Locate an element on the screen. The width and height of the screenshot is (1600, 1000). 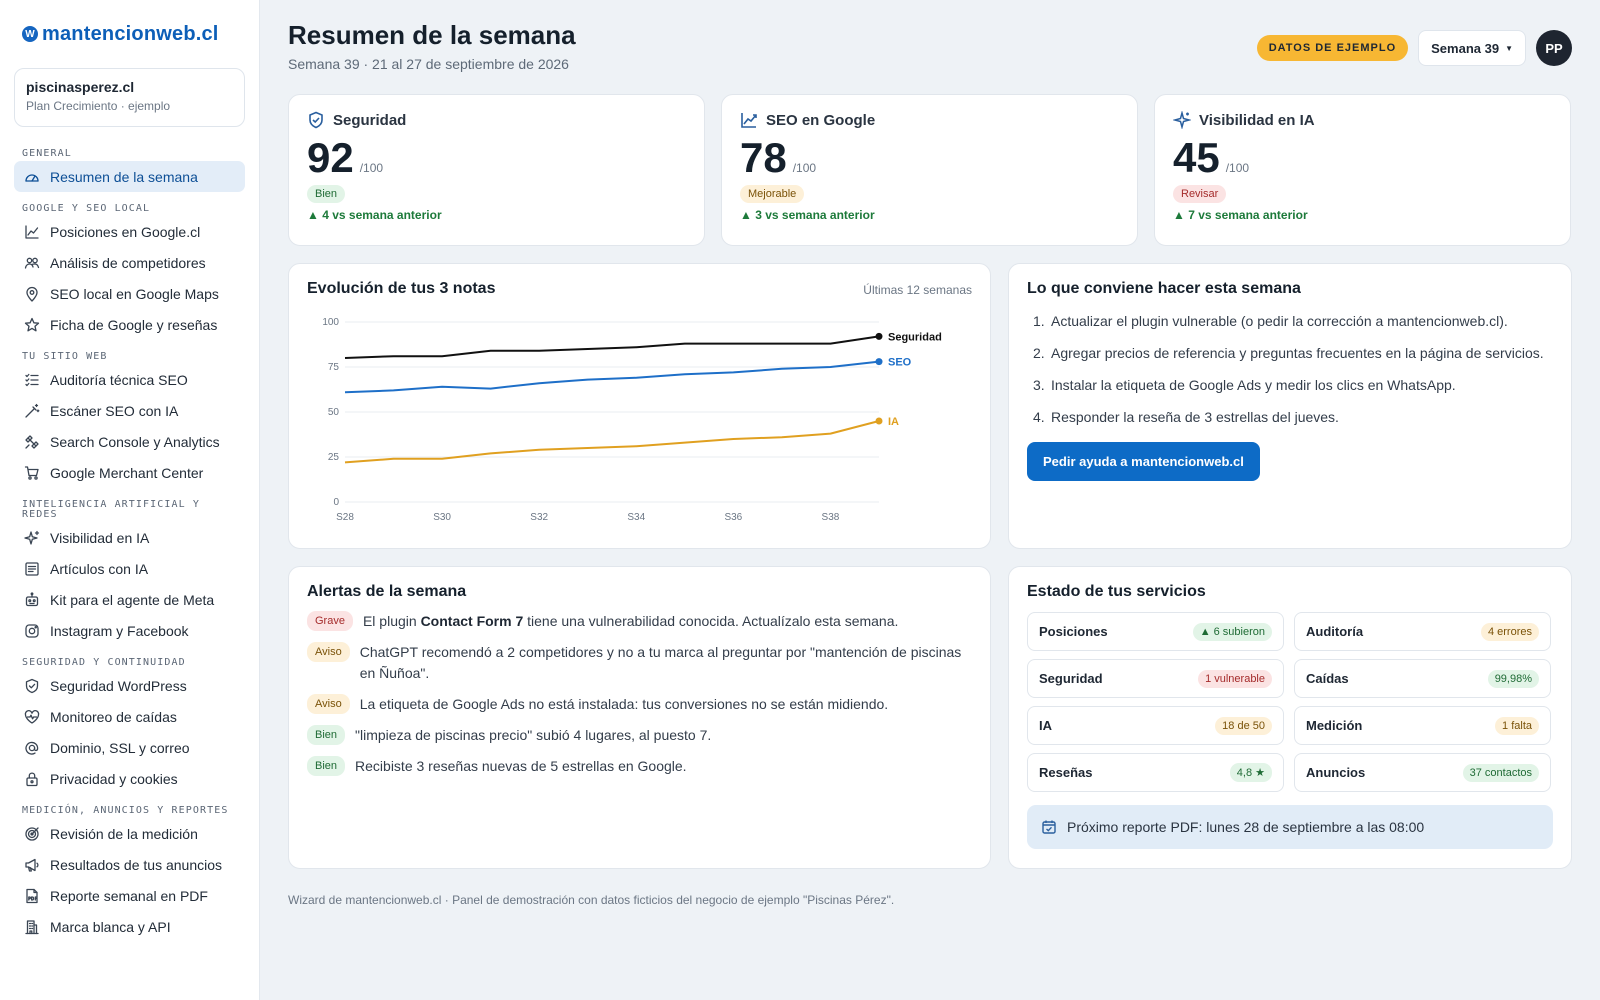
sidebar-item: Análisis de competidores is located at coordinates (129, 262).